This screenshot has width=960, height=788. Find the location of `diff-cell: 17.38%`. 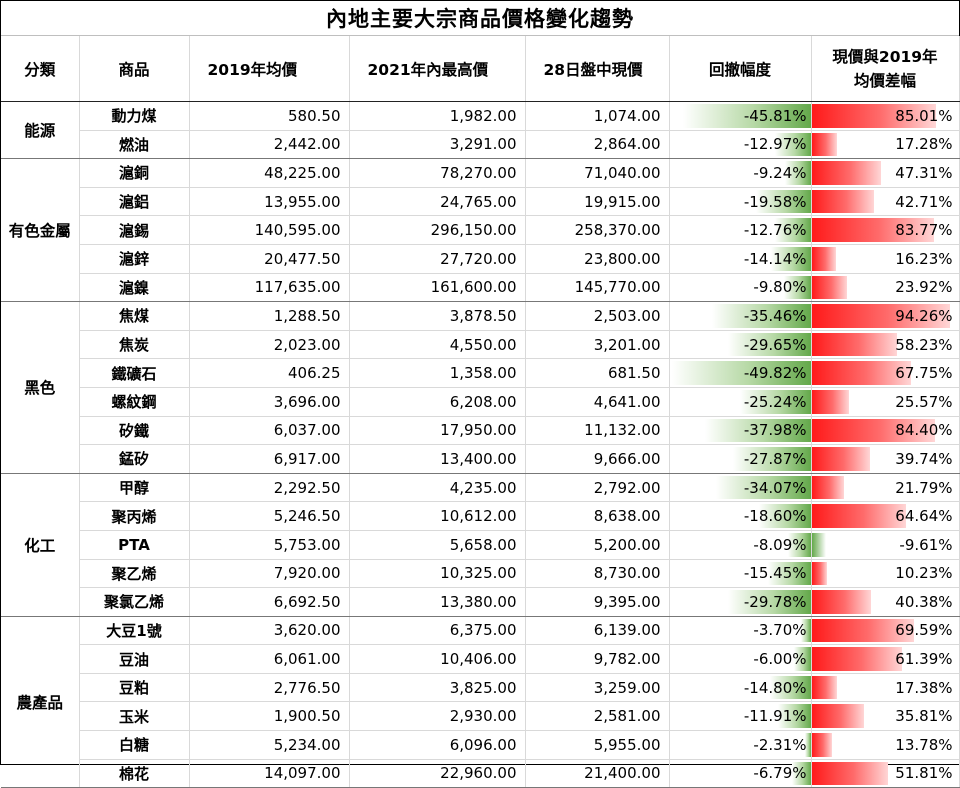

diff-cell: 17.38% is located at coordinates (885, 688).